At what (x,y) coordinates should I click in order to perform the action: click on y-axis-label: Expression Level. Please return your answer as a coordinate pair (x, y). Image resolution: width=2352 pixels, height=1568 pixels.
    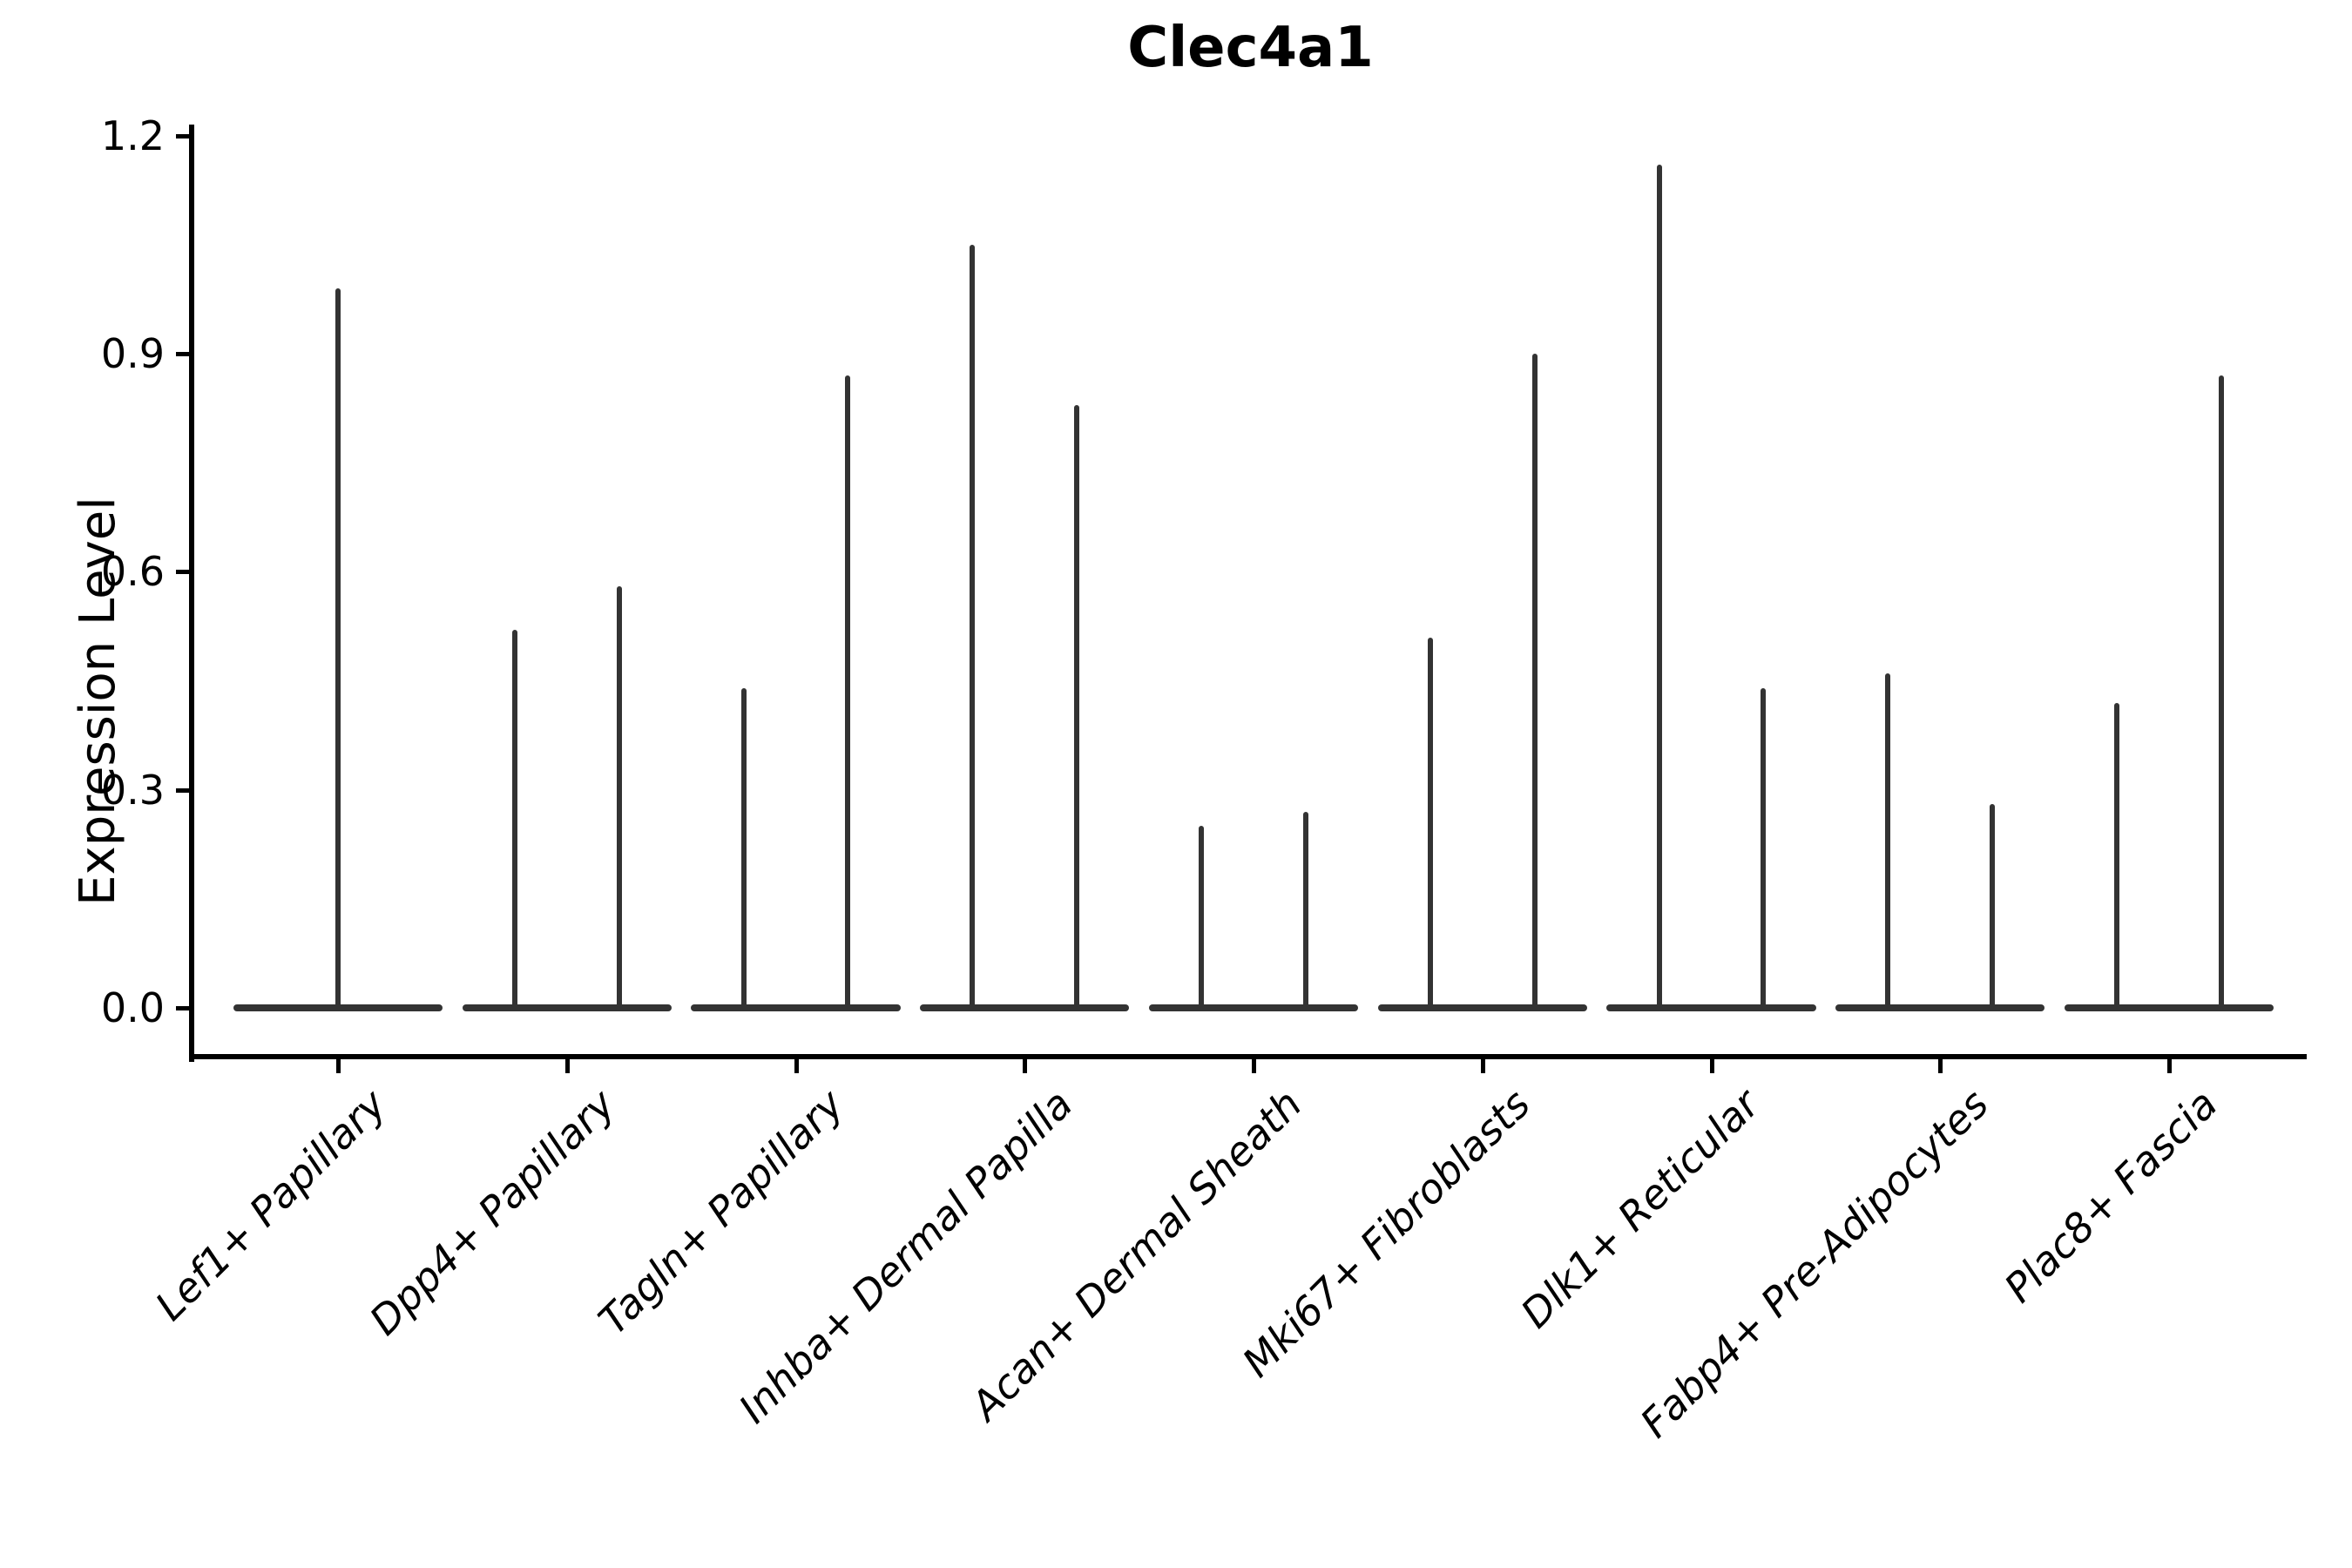
    Looking at the image, I should click on (98, 702).